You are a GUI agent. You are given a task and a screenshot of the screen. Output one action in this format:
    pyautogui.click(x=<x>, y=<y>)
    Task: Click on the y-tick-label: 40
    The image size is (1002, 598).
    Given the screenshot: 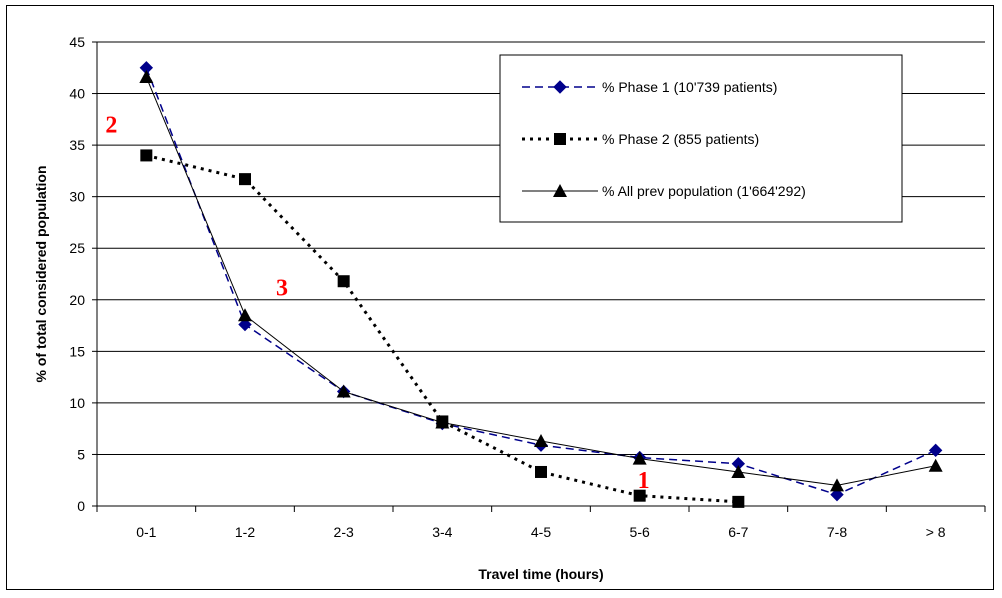 What is the action you would take?
    pyautogui.click(x=77, y=94)
    